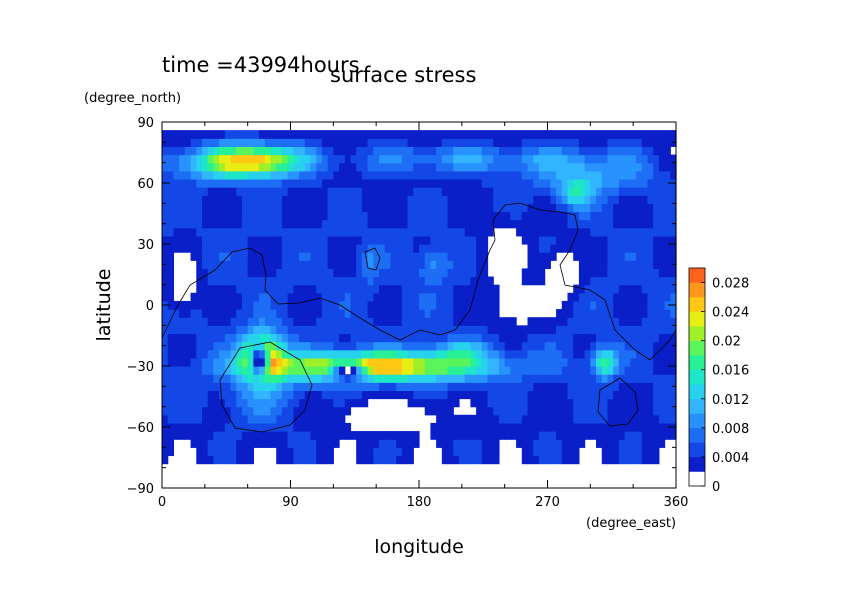 Image resolution: width=842 pixels, height=595 pixels. What do you see at coordinates (730, 429) in the screenshot?
I see `colorbar-tick-label: 0.008` at bounding box center [730, 429].